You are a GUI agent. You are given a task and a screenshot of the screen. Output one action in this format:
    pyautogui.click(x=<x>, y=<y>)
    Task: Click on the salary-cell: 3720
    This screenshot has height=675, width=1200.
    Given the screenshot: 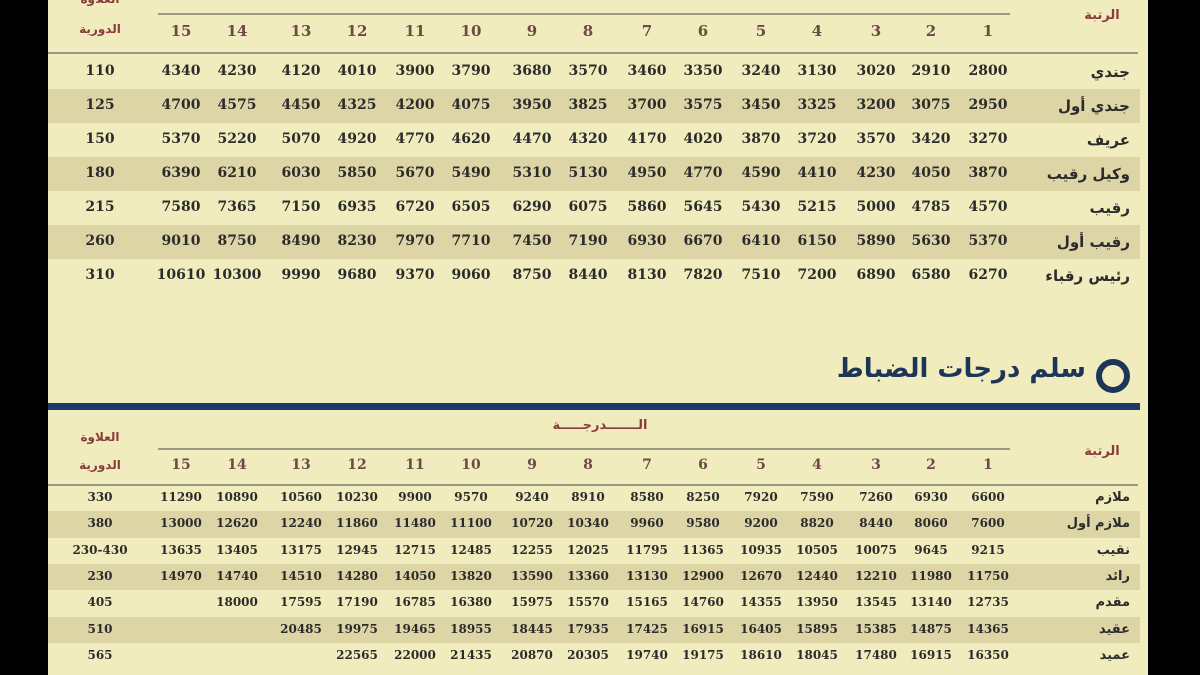 What is the action you would take?
    pyautogui.click(x=817, y=139)
    